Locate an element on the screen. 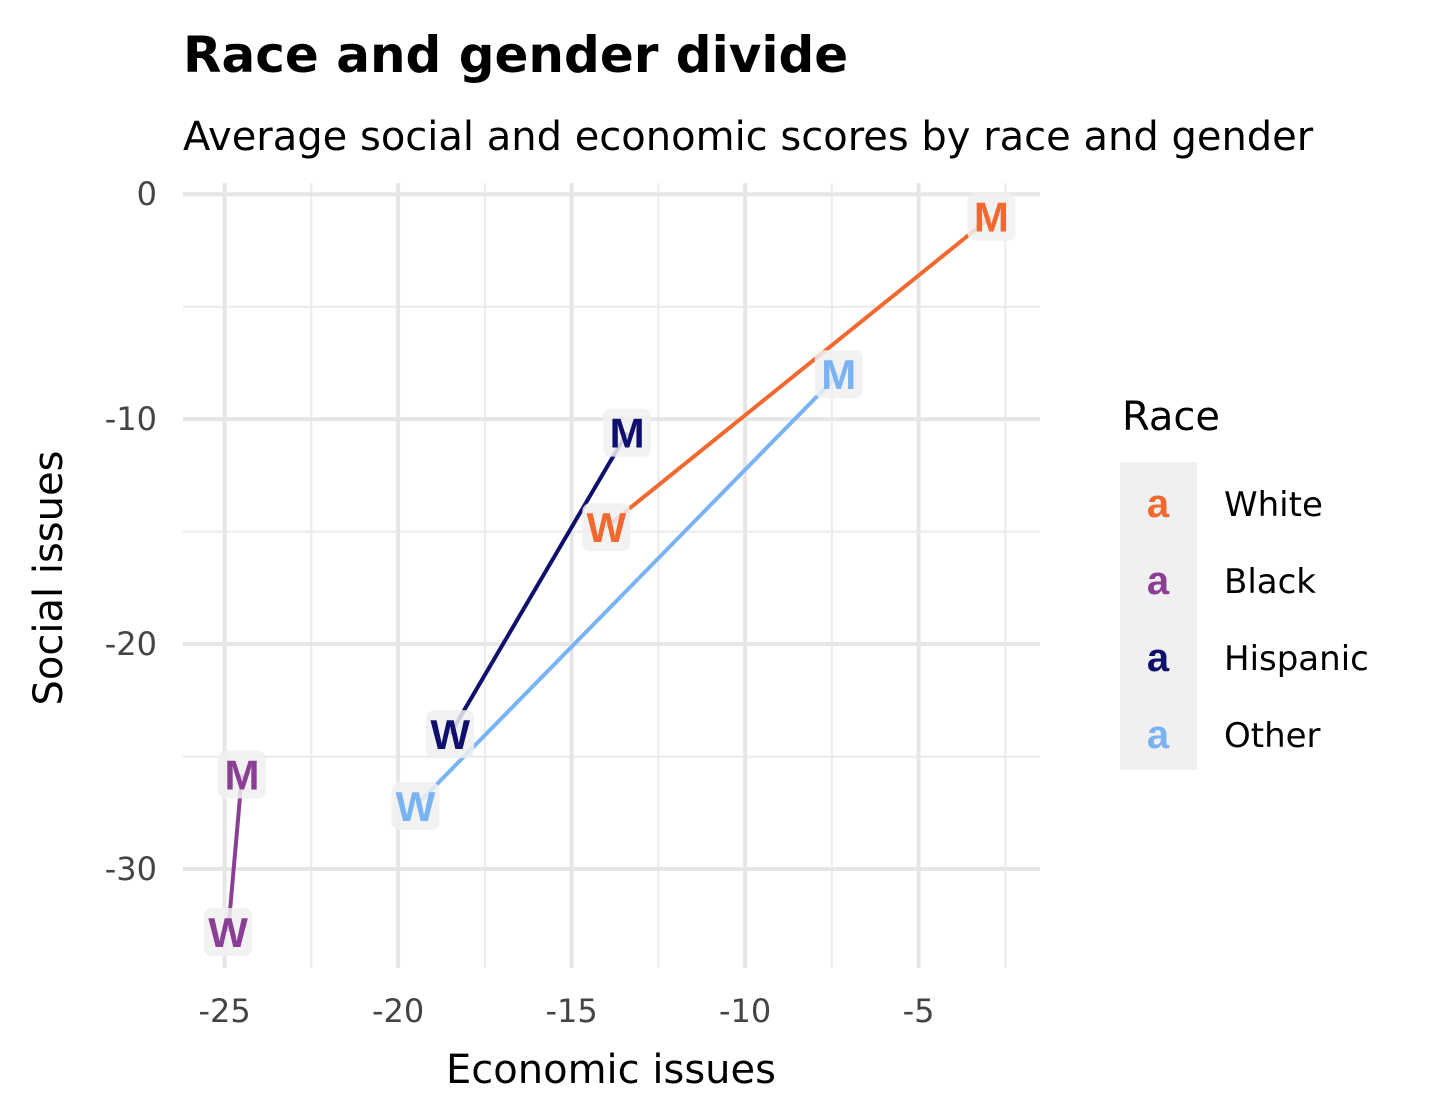  line-black is located at coordinates (235, 853).